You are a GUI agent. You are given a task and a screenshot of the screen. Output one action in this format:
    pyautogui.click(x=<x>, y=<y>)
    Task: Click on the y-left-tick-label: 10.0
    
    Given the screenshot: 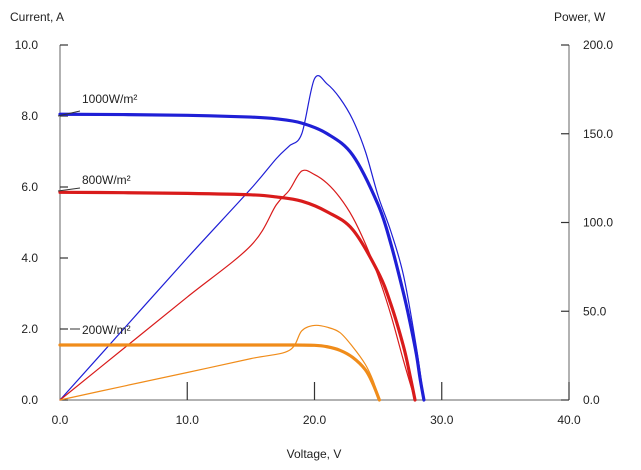 What is the action you would take?
    pyautogui.click(x=27, y=45)
    